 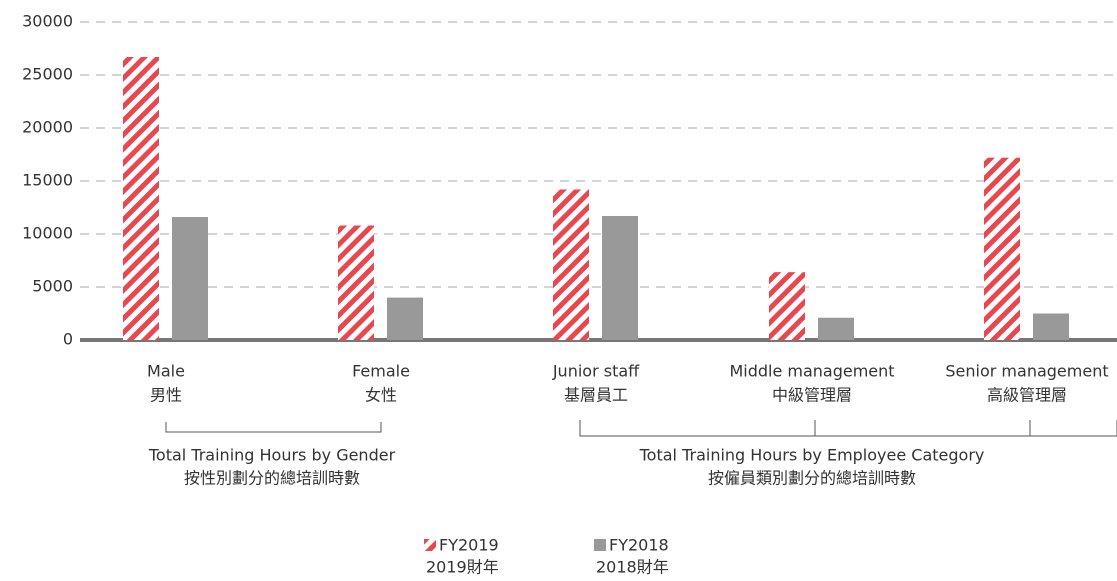 What do you see at coordinates (812, 395) in the screenshot?
I see `x-tick-label: 中級管理層` at bounding box center [812, 395].